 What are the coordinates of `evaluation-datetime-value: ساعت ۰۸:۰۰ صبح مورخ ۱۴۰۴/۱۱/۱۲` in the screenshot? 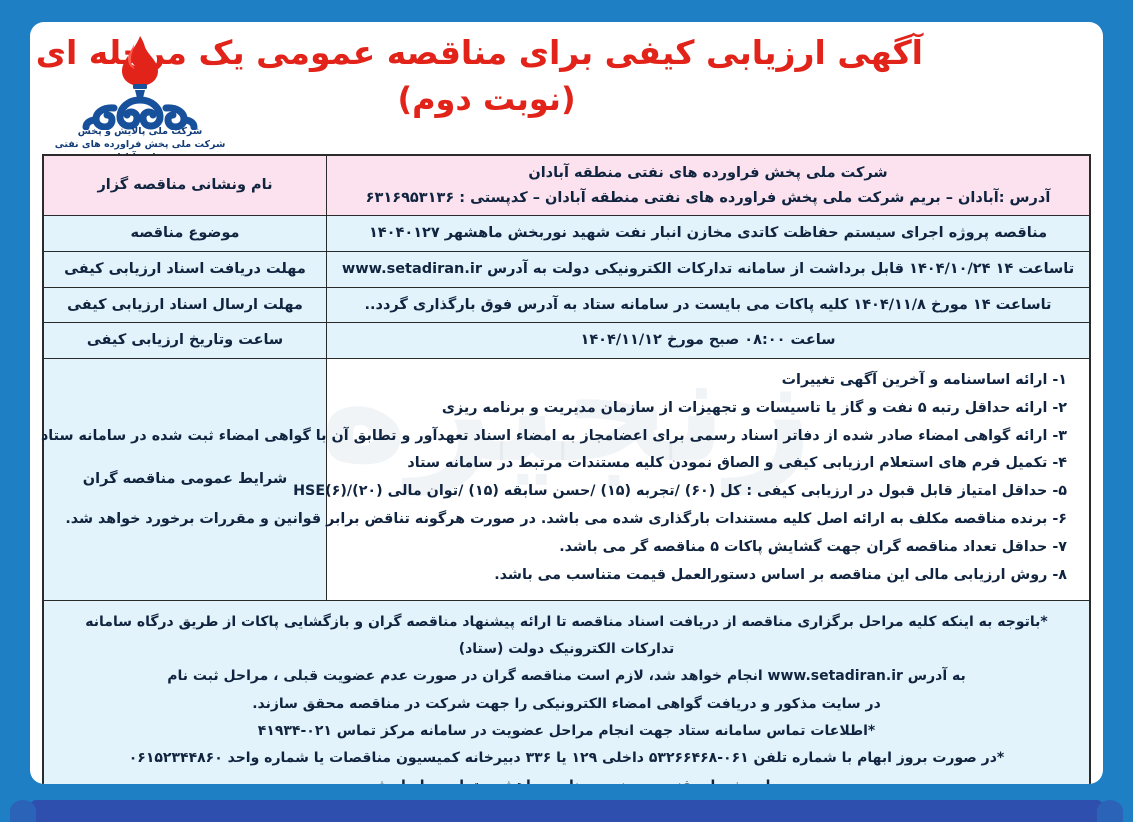 It's located at (708, 340).